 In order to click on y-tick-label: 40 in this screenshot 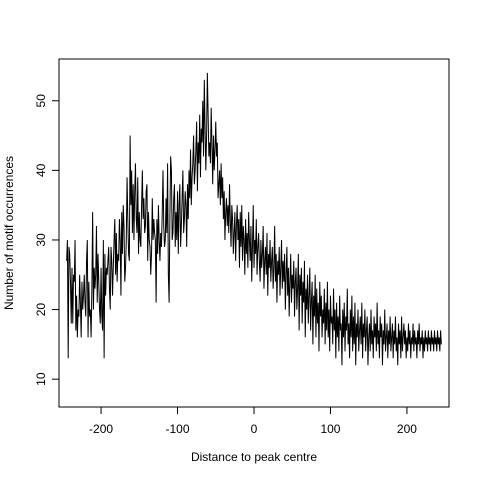, I will do `click(41, 170)`.